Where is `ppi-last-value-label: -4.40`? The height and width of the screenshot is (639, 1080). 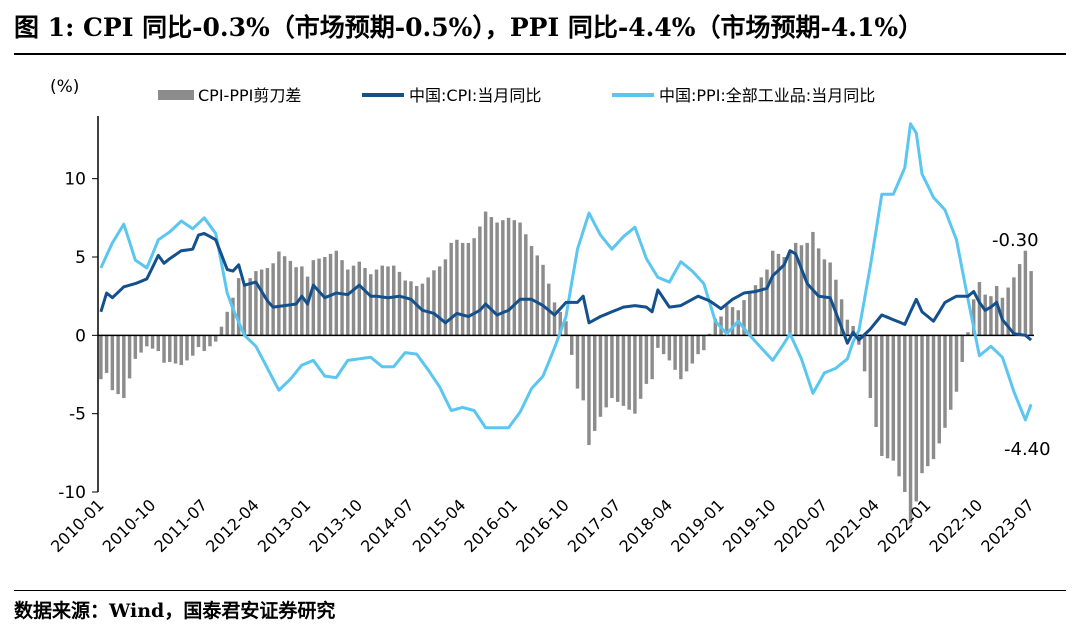
ppi-last-value-label: -4.40 is located at coordinates (1027, 449).